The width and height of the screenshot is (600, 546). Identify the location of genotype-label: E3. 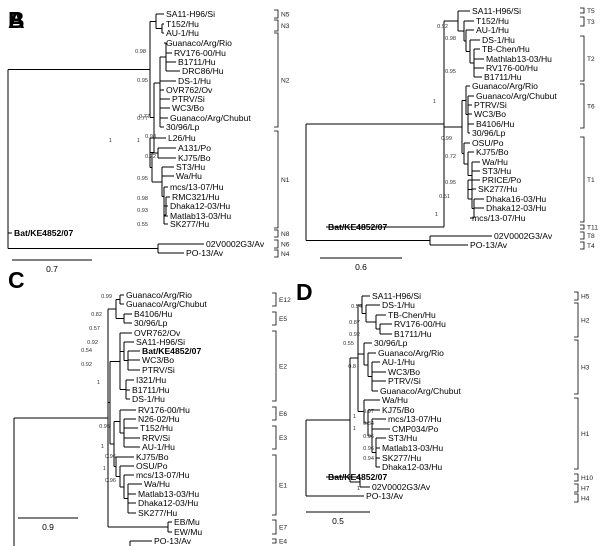
(283, 438).